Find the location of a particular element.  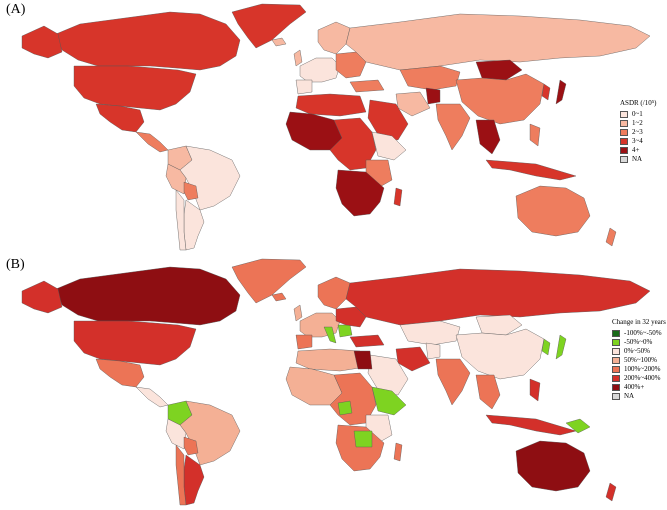

legend-label: 3~4 is located at coordinates (637, 141).